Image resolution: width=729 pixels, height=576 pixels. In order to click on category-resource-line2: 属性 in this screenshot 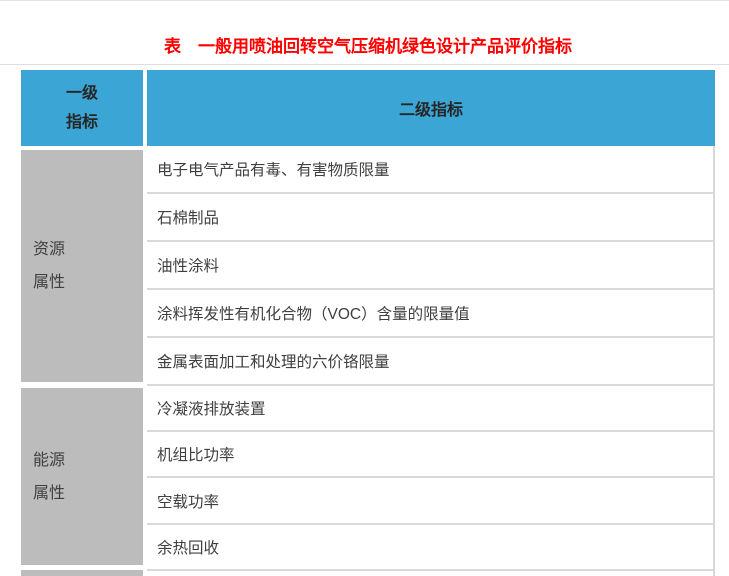, I will do `click(49, 282)`.